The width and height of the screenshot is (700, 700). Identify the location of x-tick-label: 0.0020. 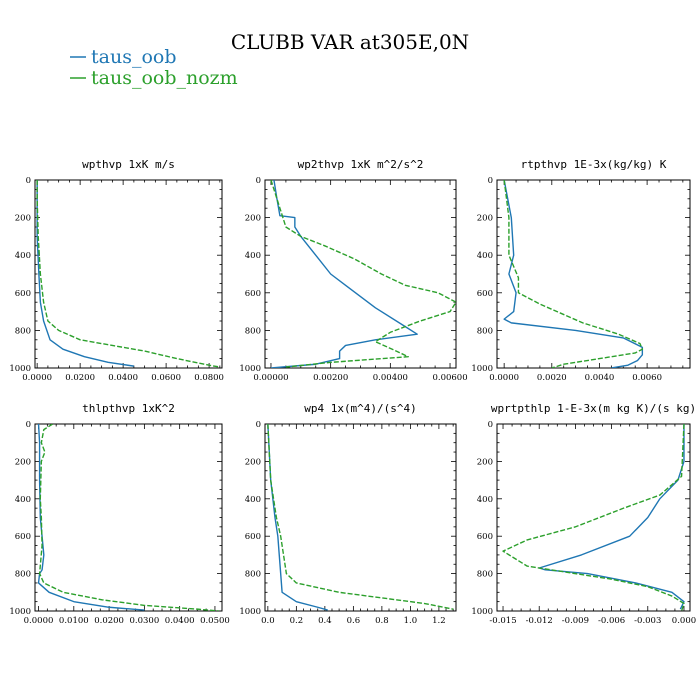
(552, 378).